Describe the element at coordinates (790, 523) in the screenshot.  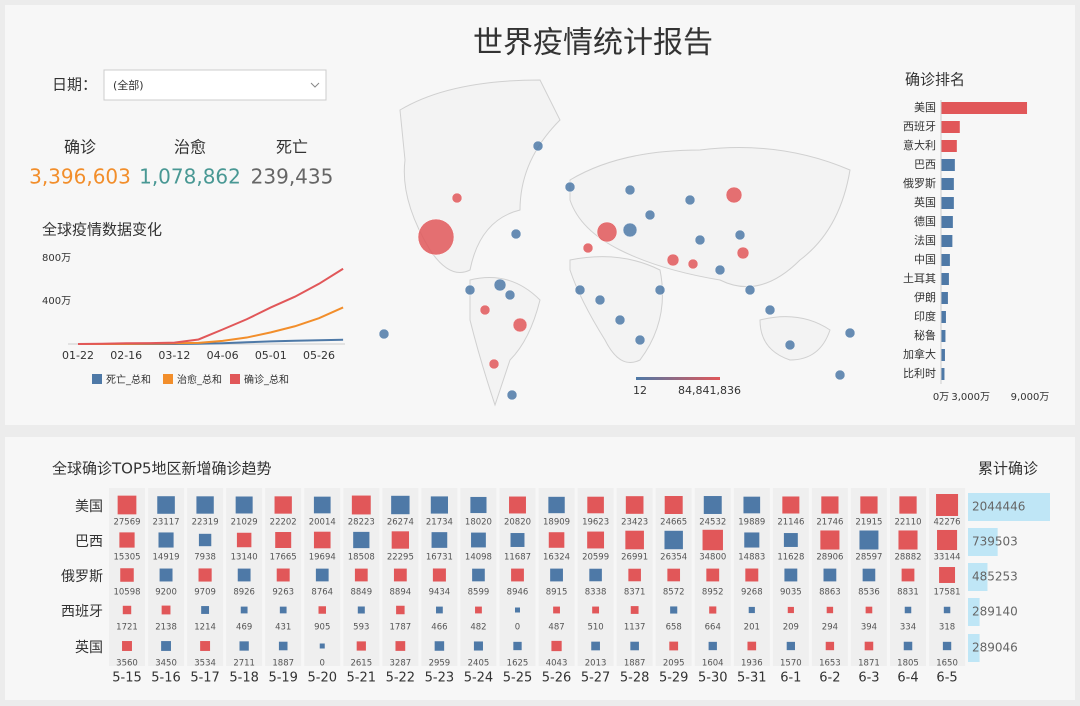
I see `value-label: 21146` at that location.